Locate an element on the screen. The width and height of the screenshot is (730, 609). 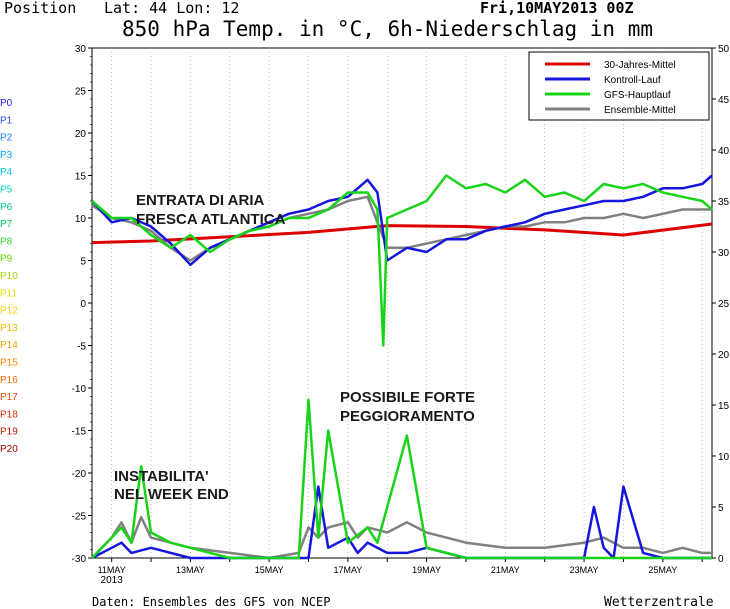
y-axis-left: 30 25 20 15 10 5 0 -5 -10 -15 -20 -25 -30 is located at coordinates (82, 304).